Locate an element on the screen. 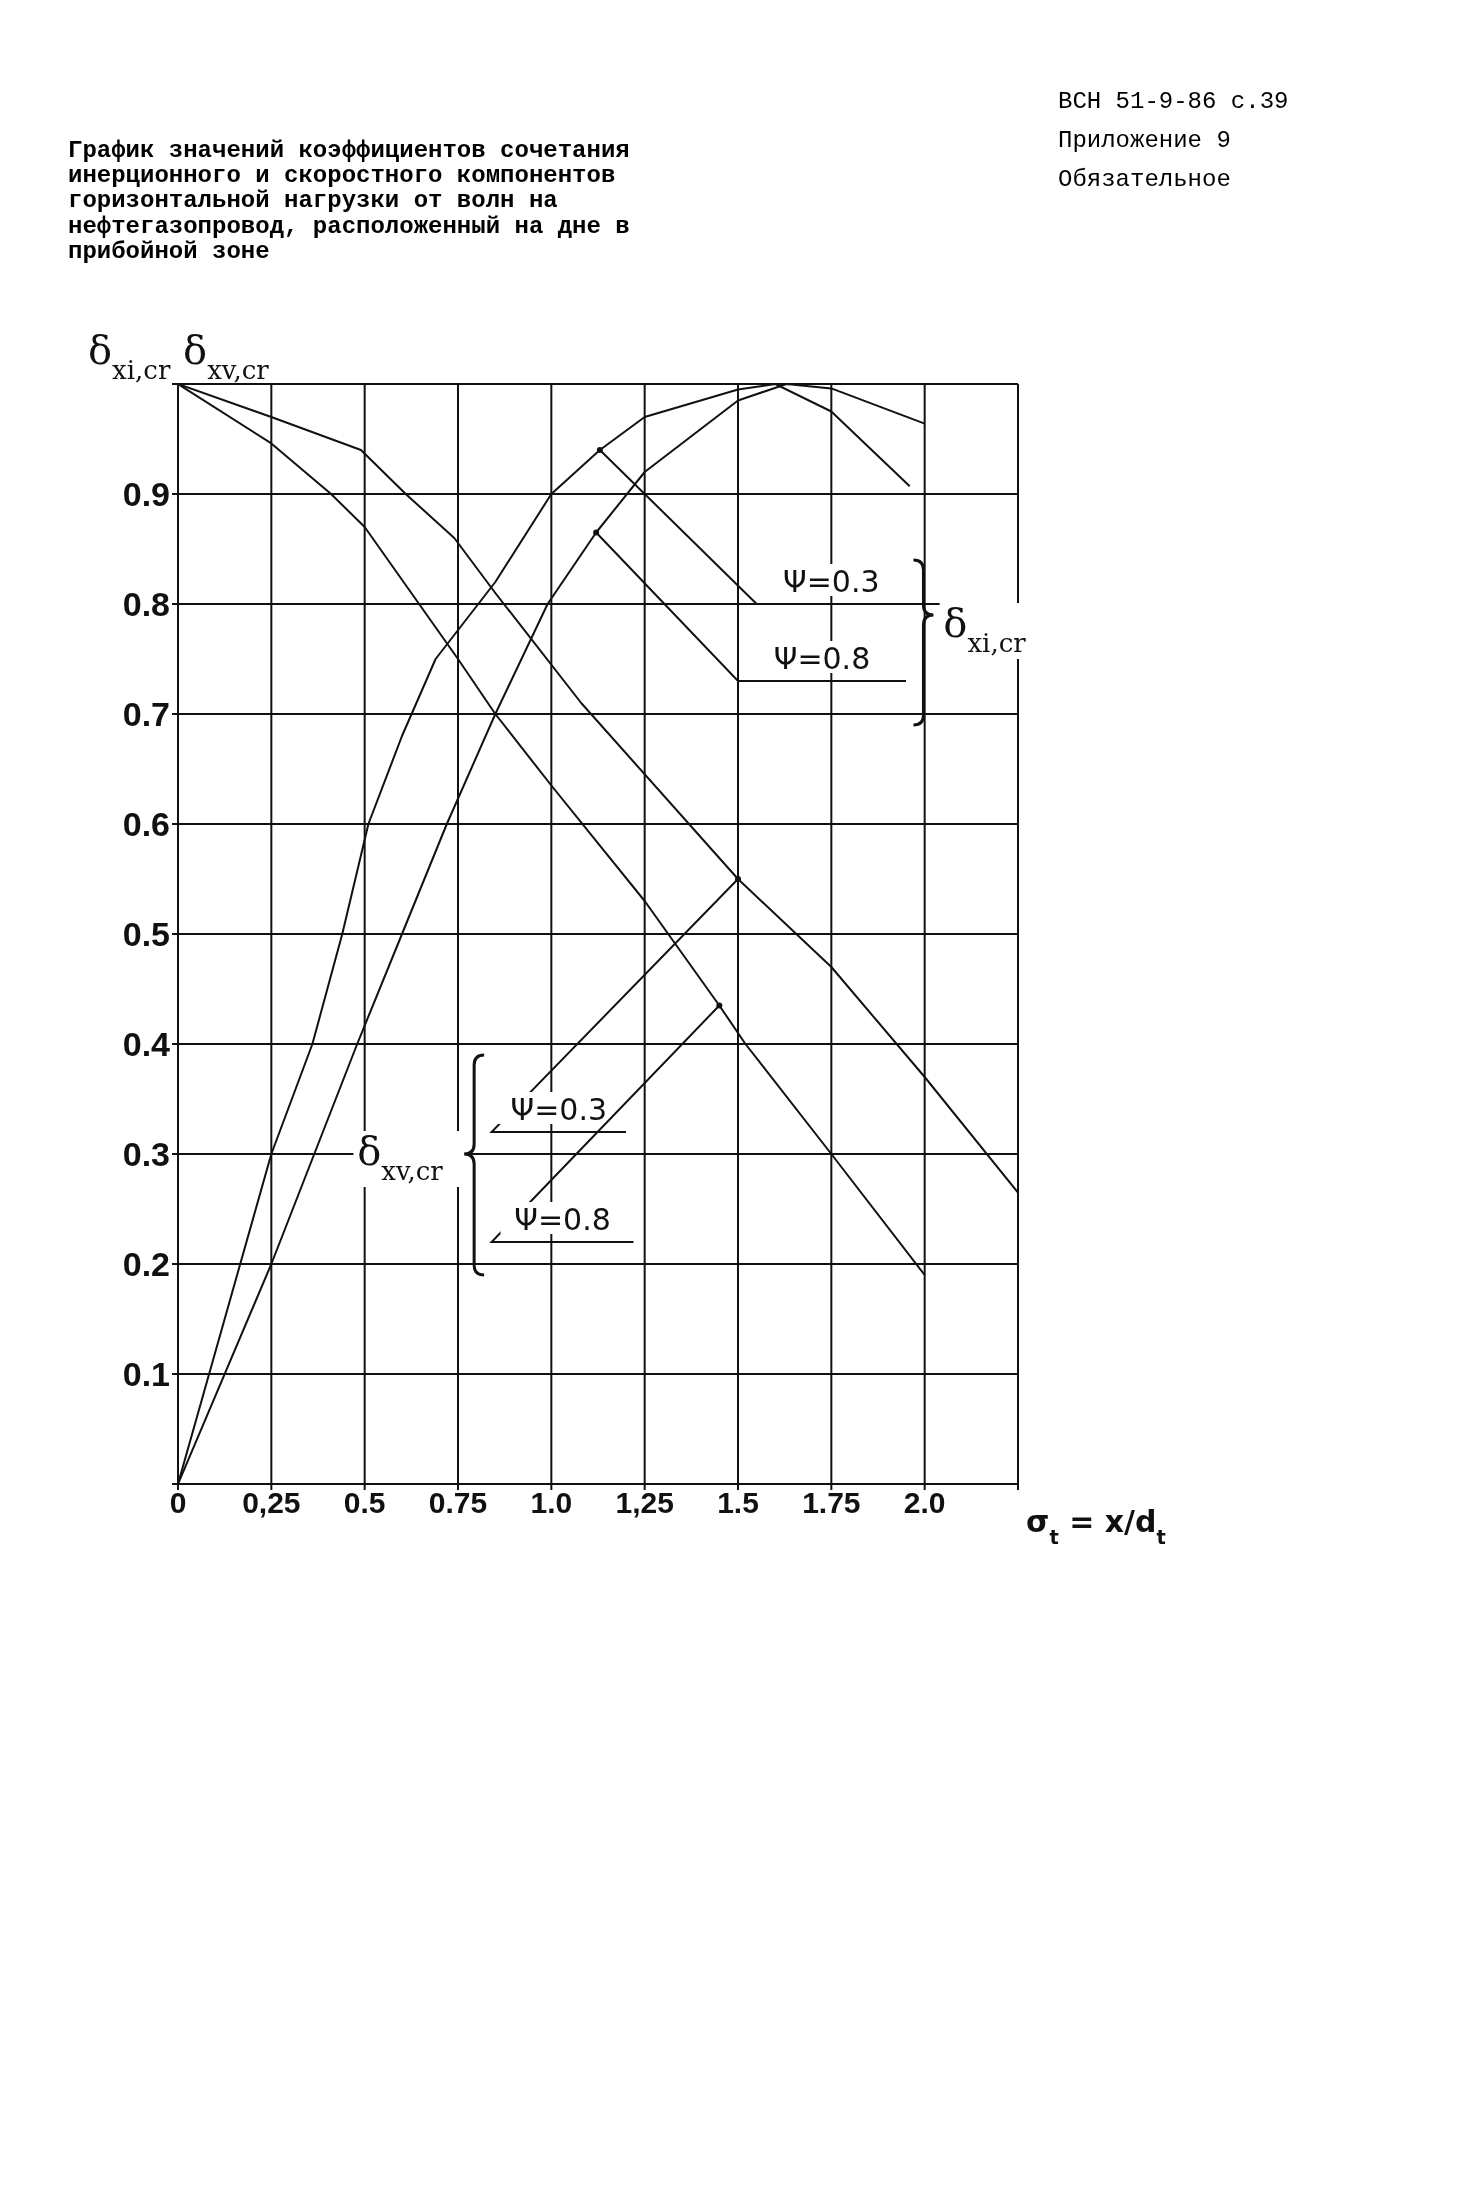 This screenshot has height=2193, width=1468. text: ВСН 51-9-86 с.39 is located at coordinates (1174, 101).